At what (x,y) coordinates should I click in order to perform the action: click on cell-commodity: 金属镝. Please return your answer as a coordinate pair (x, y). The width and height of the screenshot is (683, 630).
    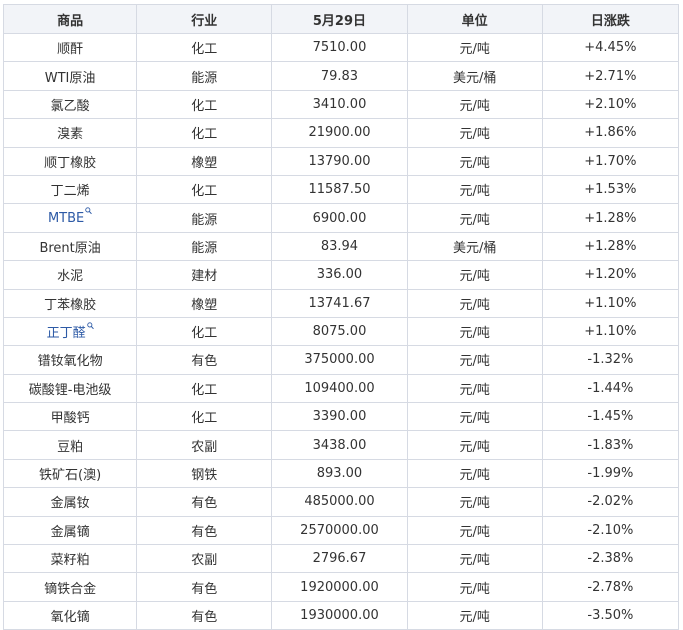
    Looking at the image, I should click on (70, 530).